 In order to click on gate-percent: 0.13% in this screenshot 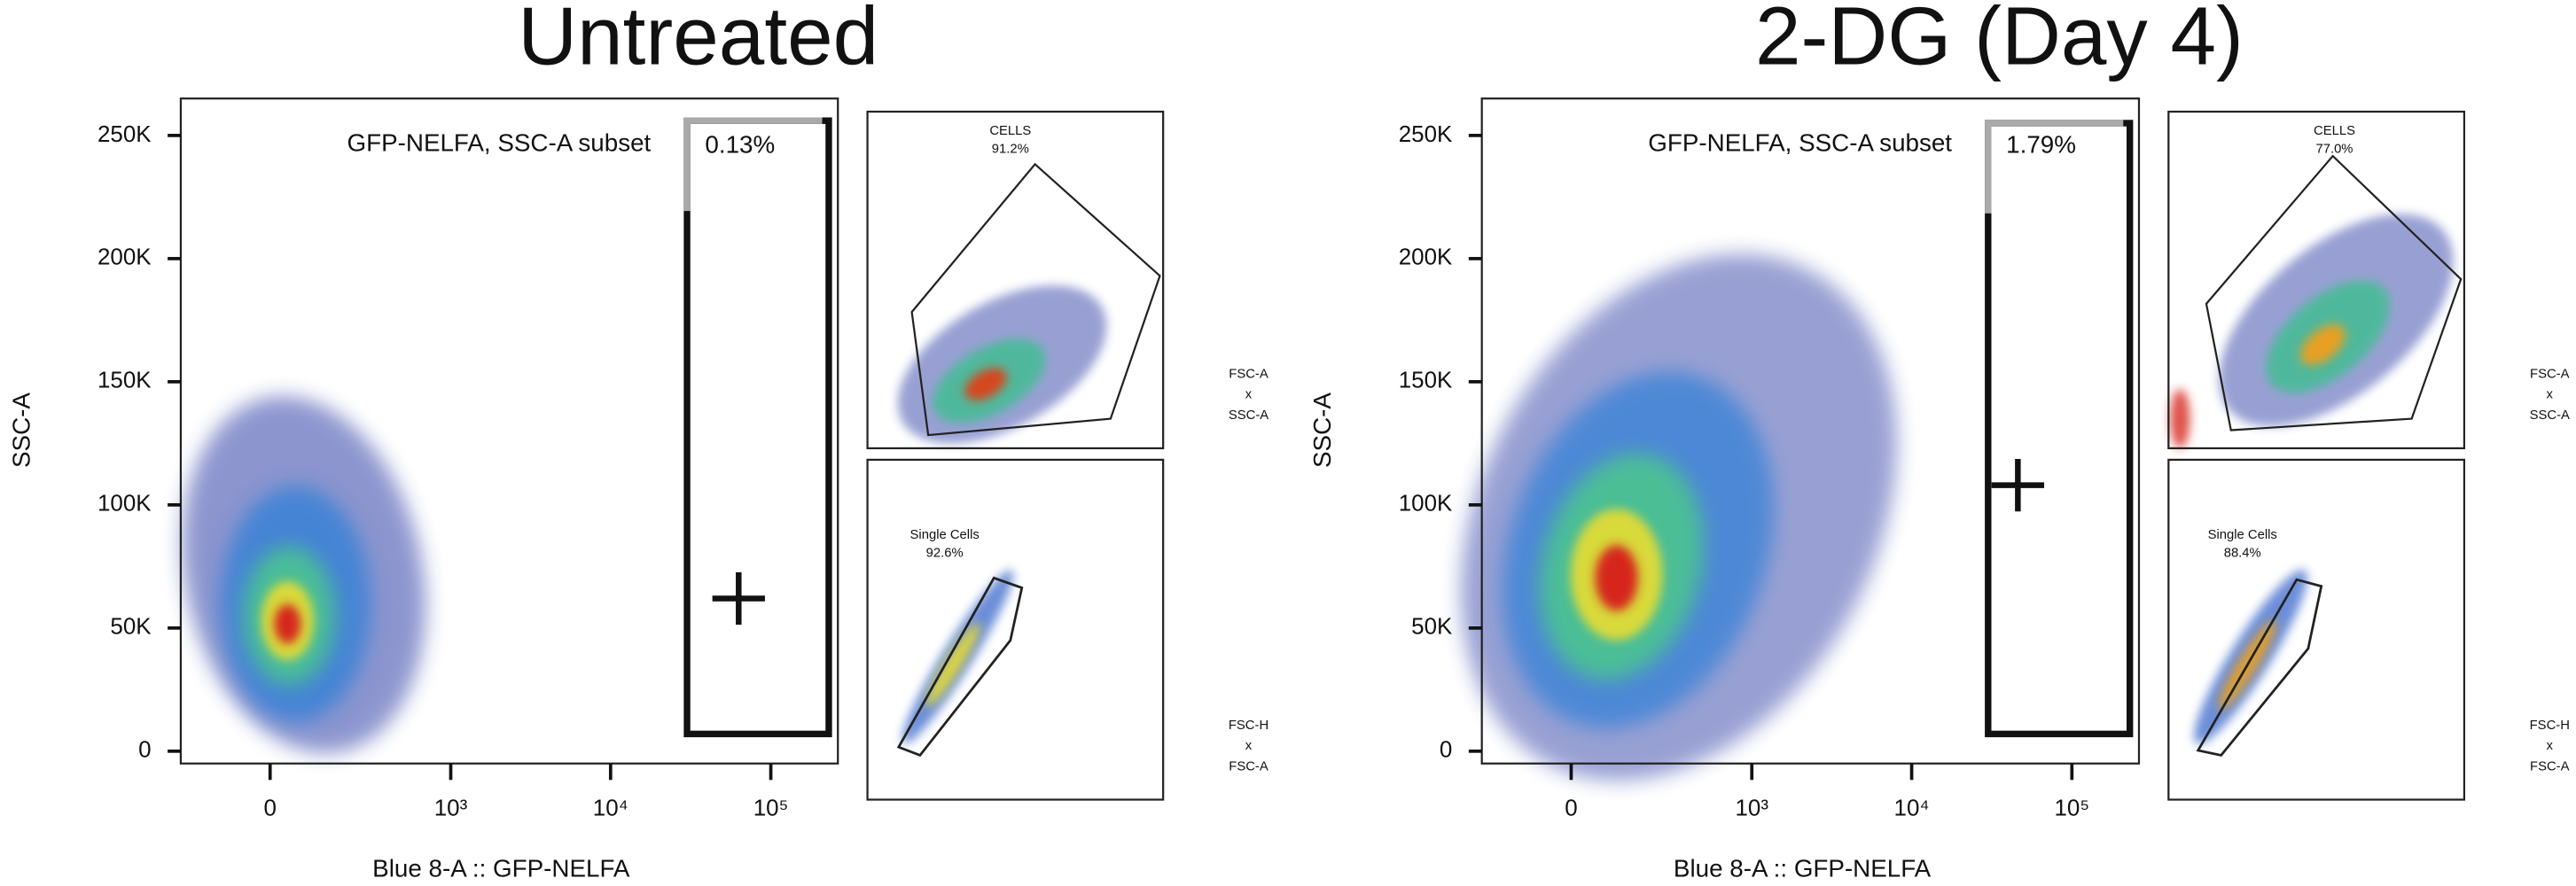, I will do `click(740, 144)`.